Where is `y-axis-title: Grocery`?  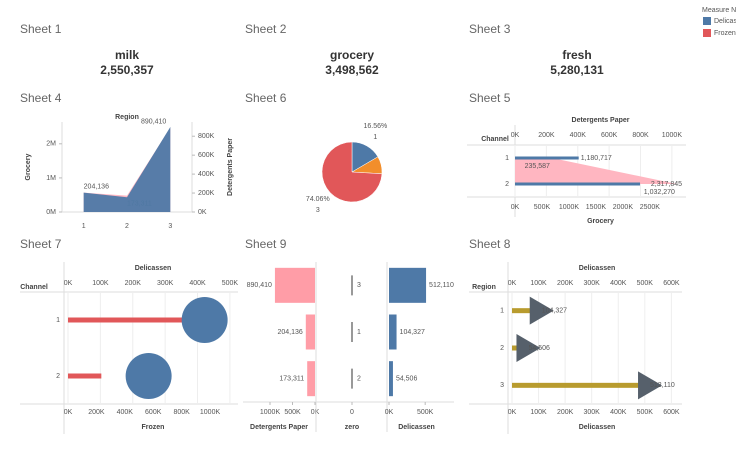
y-axis-title: Grocery is located at coordinates (28, 166).